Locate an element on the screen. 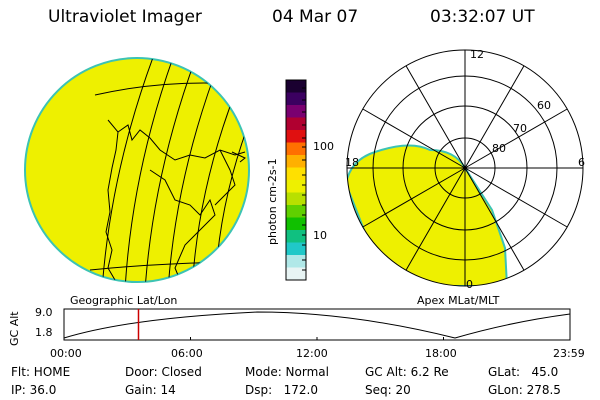  info-gain: Gain: 14 is located at coordinates (150, 390).